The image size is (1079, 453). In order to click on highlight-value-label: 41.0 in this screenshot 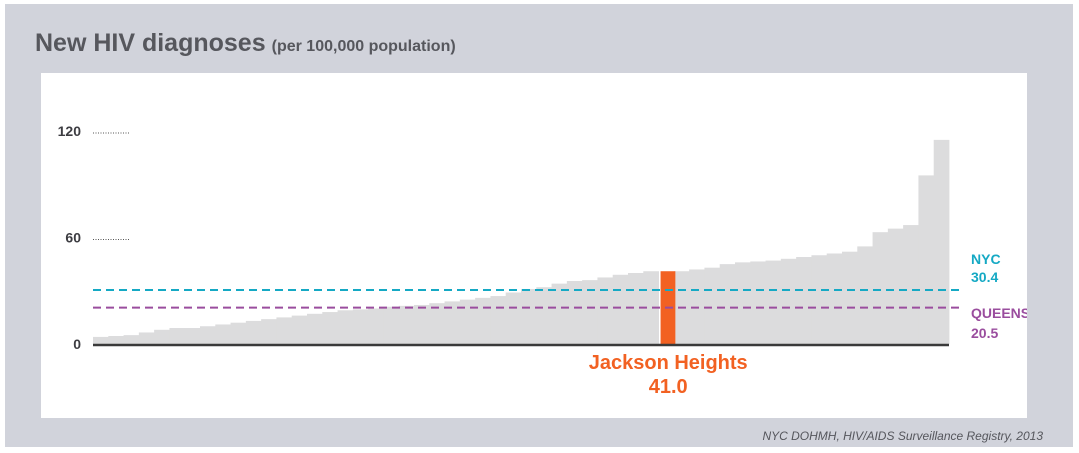, I will do `click(668, 387)`.